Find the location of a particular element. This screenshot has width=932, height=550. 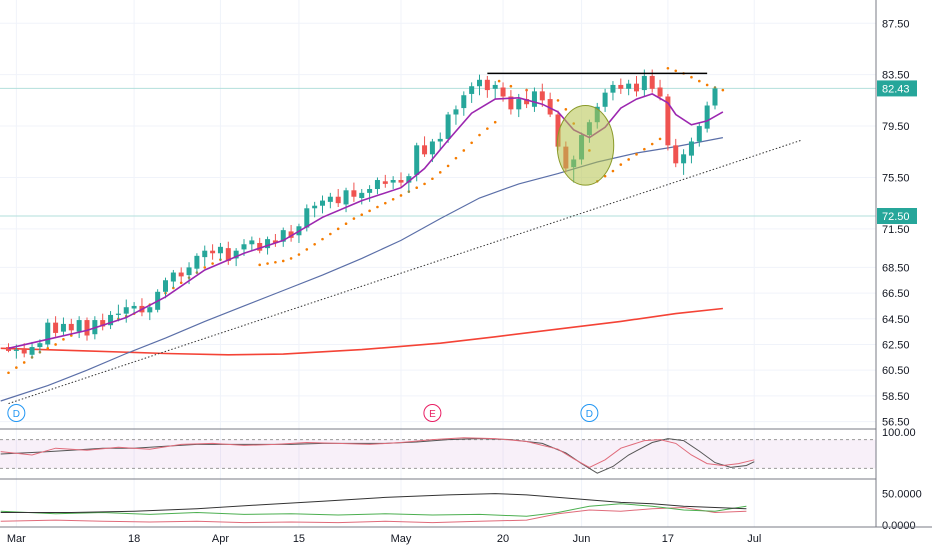

event-marker: D is located at coordinates (16, 413).